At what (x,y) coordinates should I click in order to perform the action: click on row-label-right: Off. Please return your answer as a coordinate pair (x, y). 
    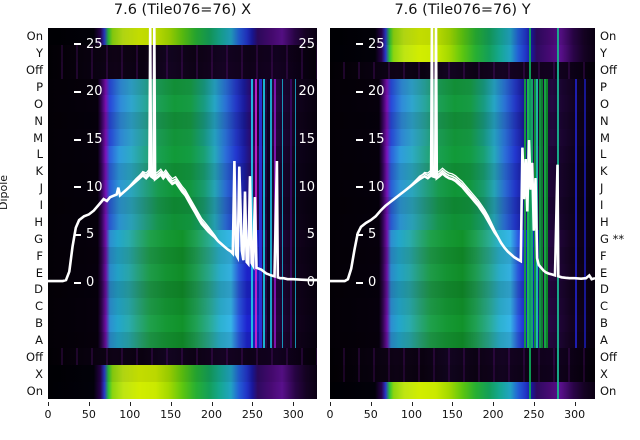
    Looking at the image, I should click on (608, 70).